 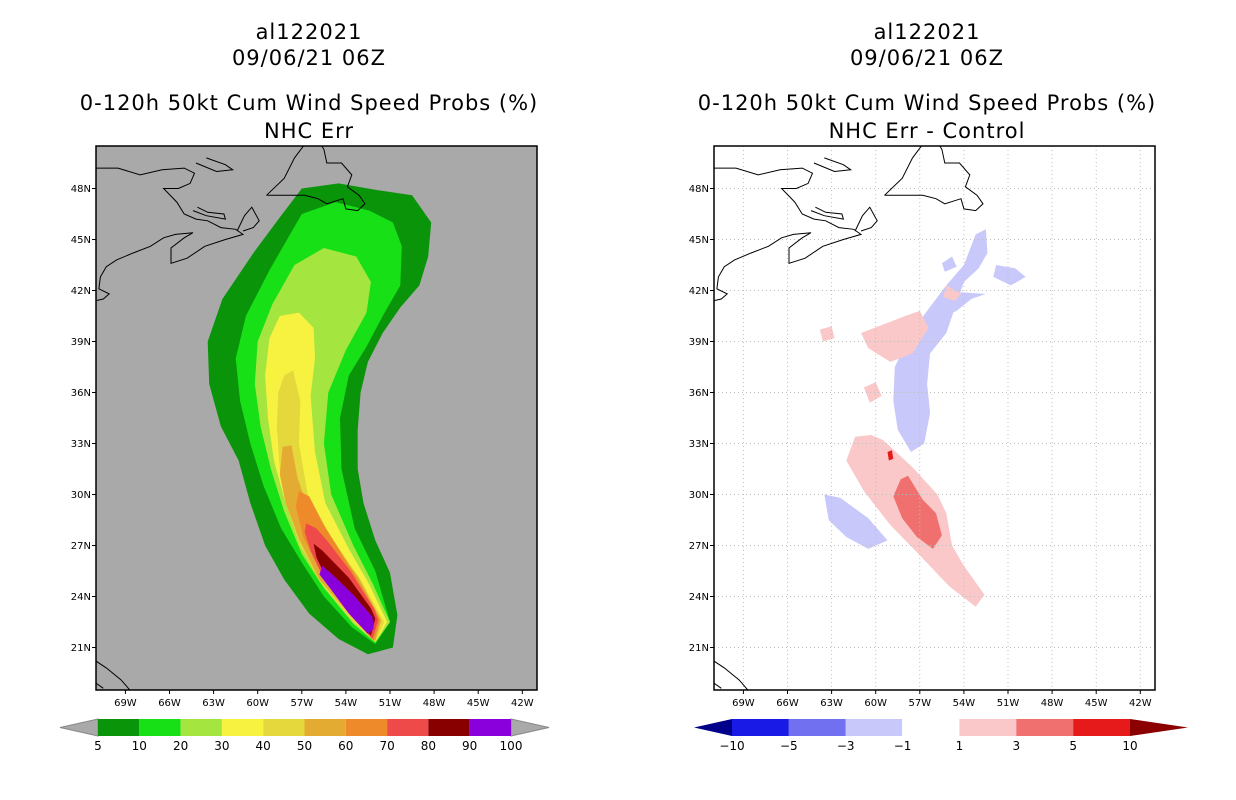 What do you see at coordinates (731, 746) in the screenshot?
I see `colorbar-label--10: −10` at bounding box center [731, 746].